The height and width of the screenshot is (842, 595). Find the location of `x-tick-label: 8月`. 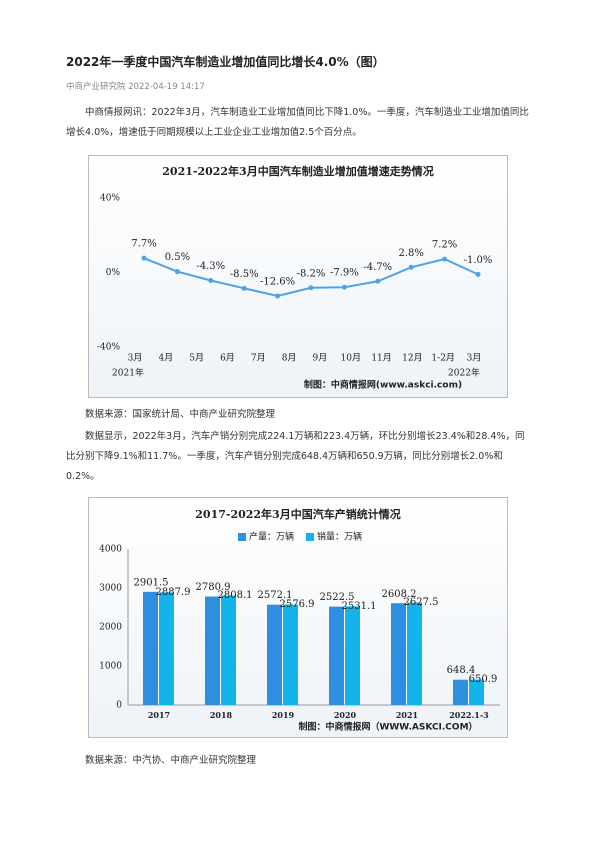

x-tick-label: 8月 is located at coordinates (289, 358).